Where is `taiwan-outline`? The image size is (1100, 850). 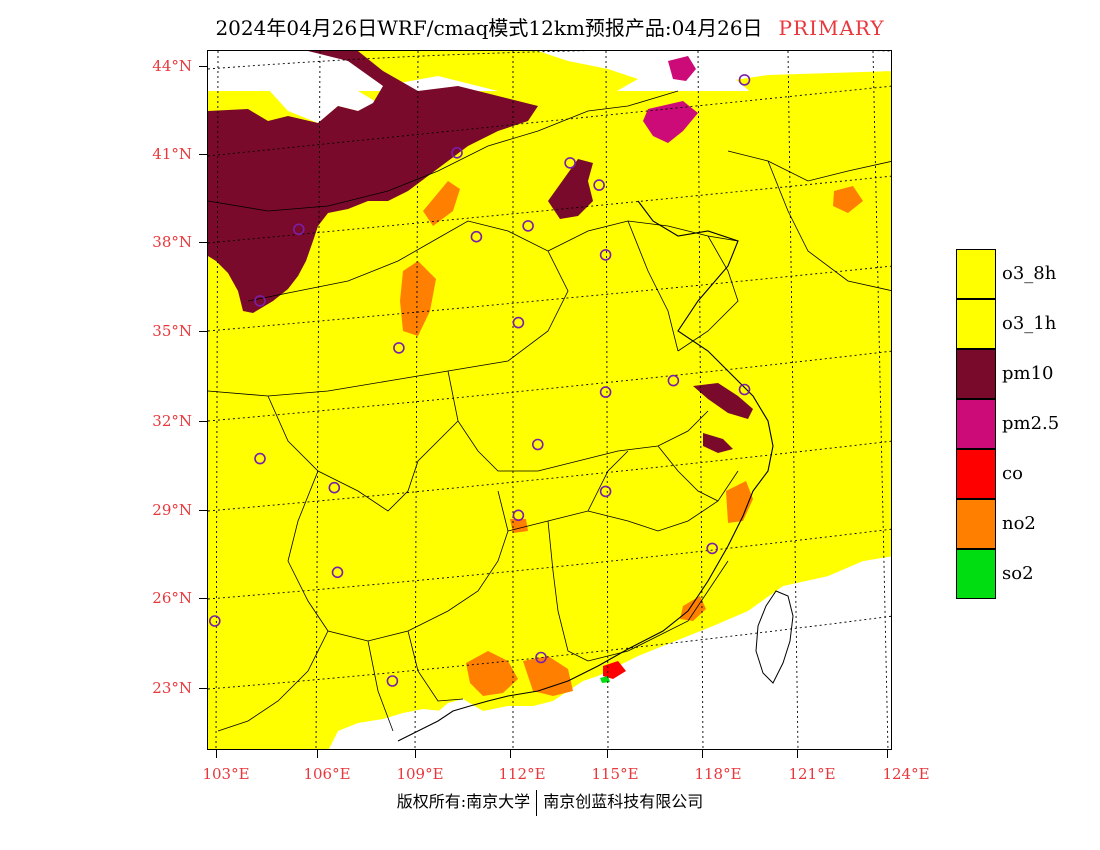 taiwan-outline is located at coordinates (774, 637).